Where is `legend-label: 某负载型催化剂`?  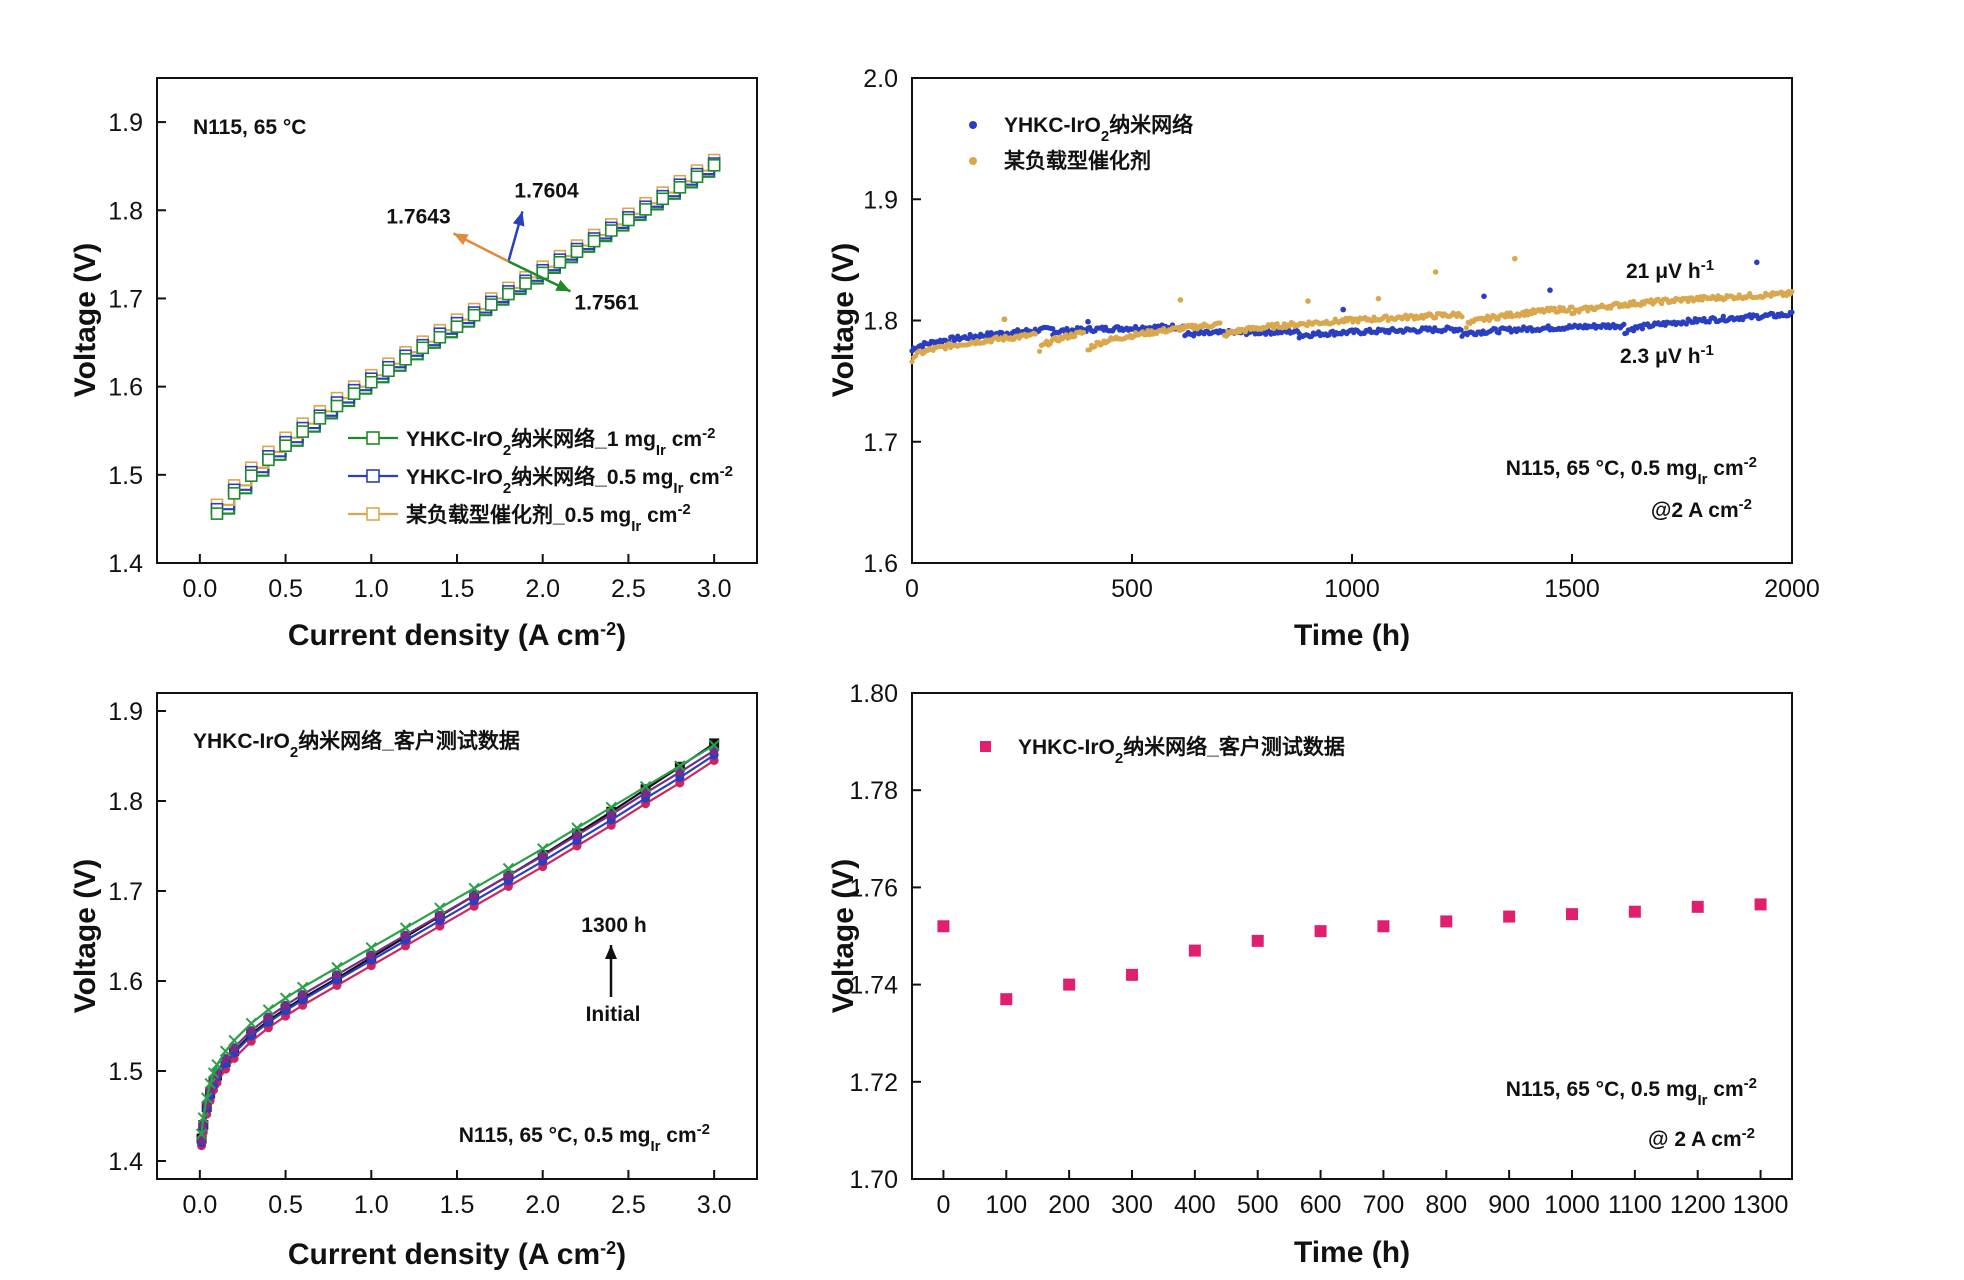
legend-label: 某负载型催化剂 is located at coordinates (1077, 161).